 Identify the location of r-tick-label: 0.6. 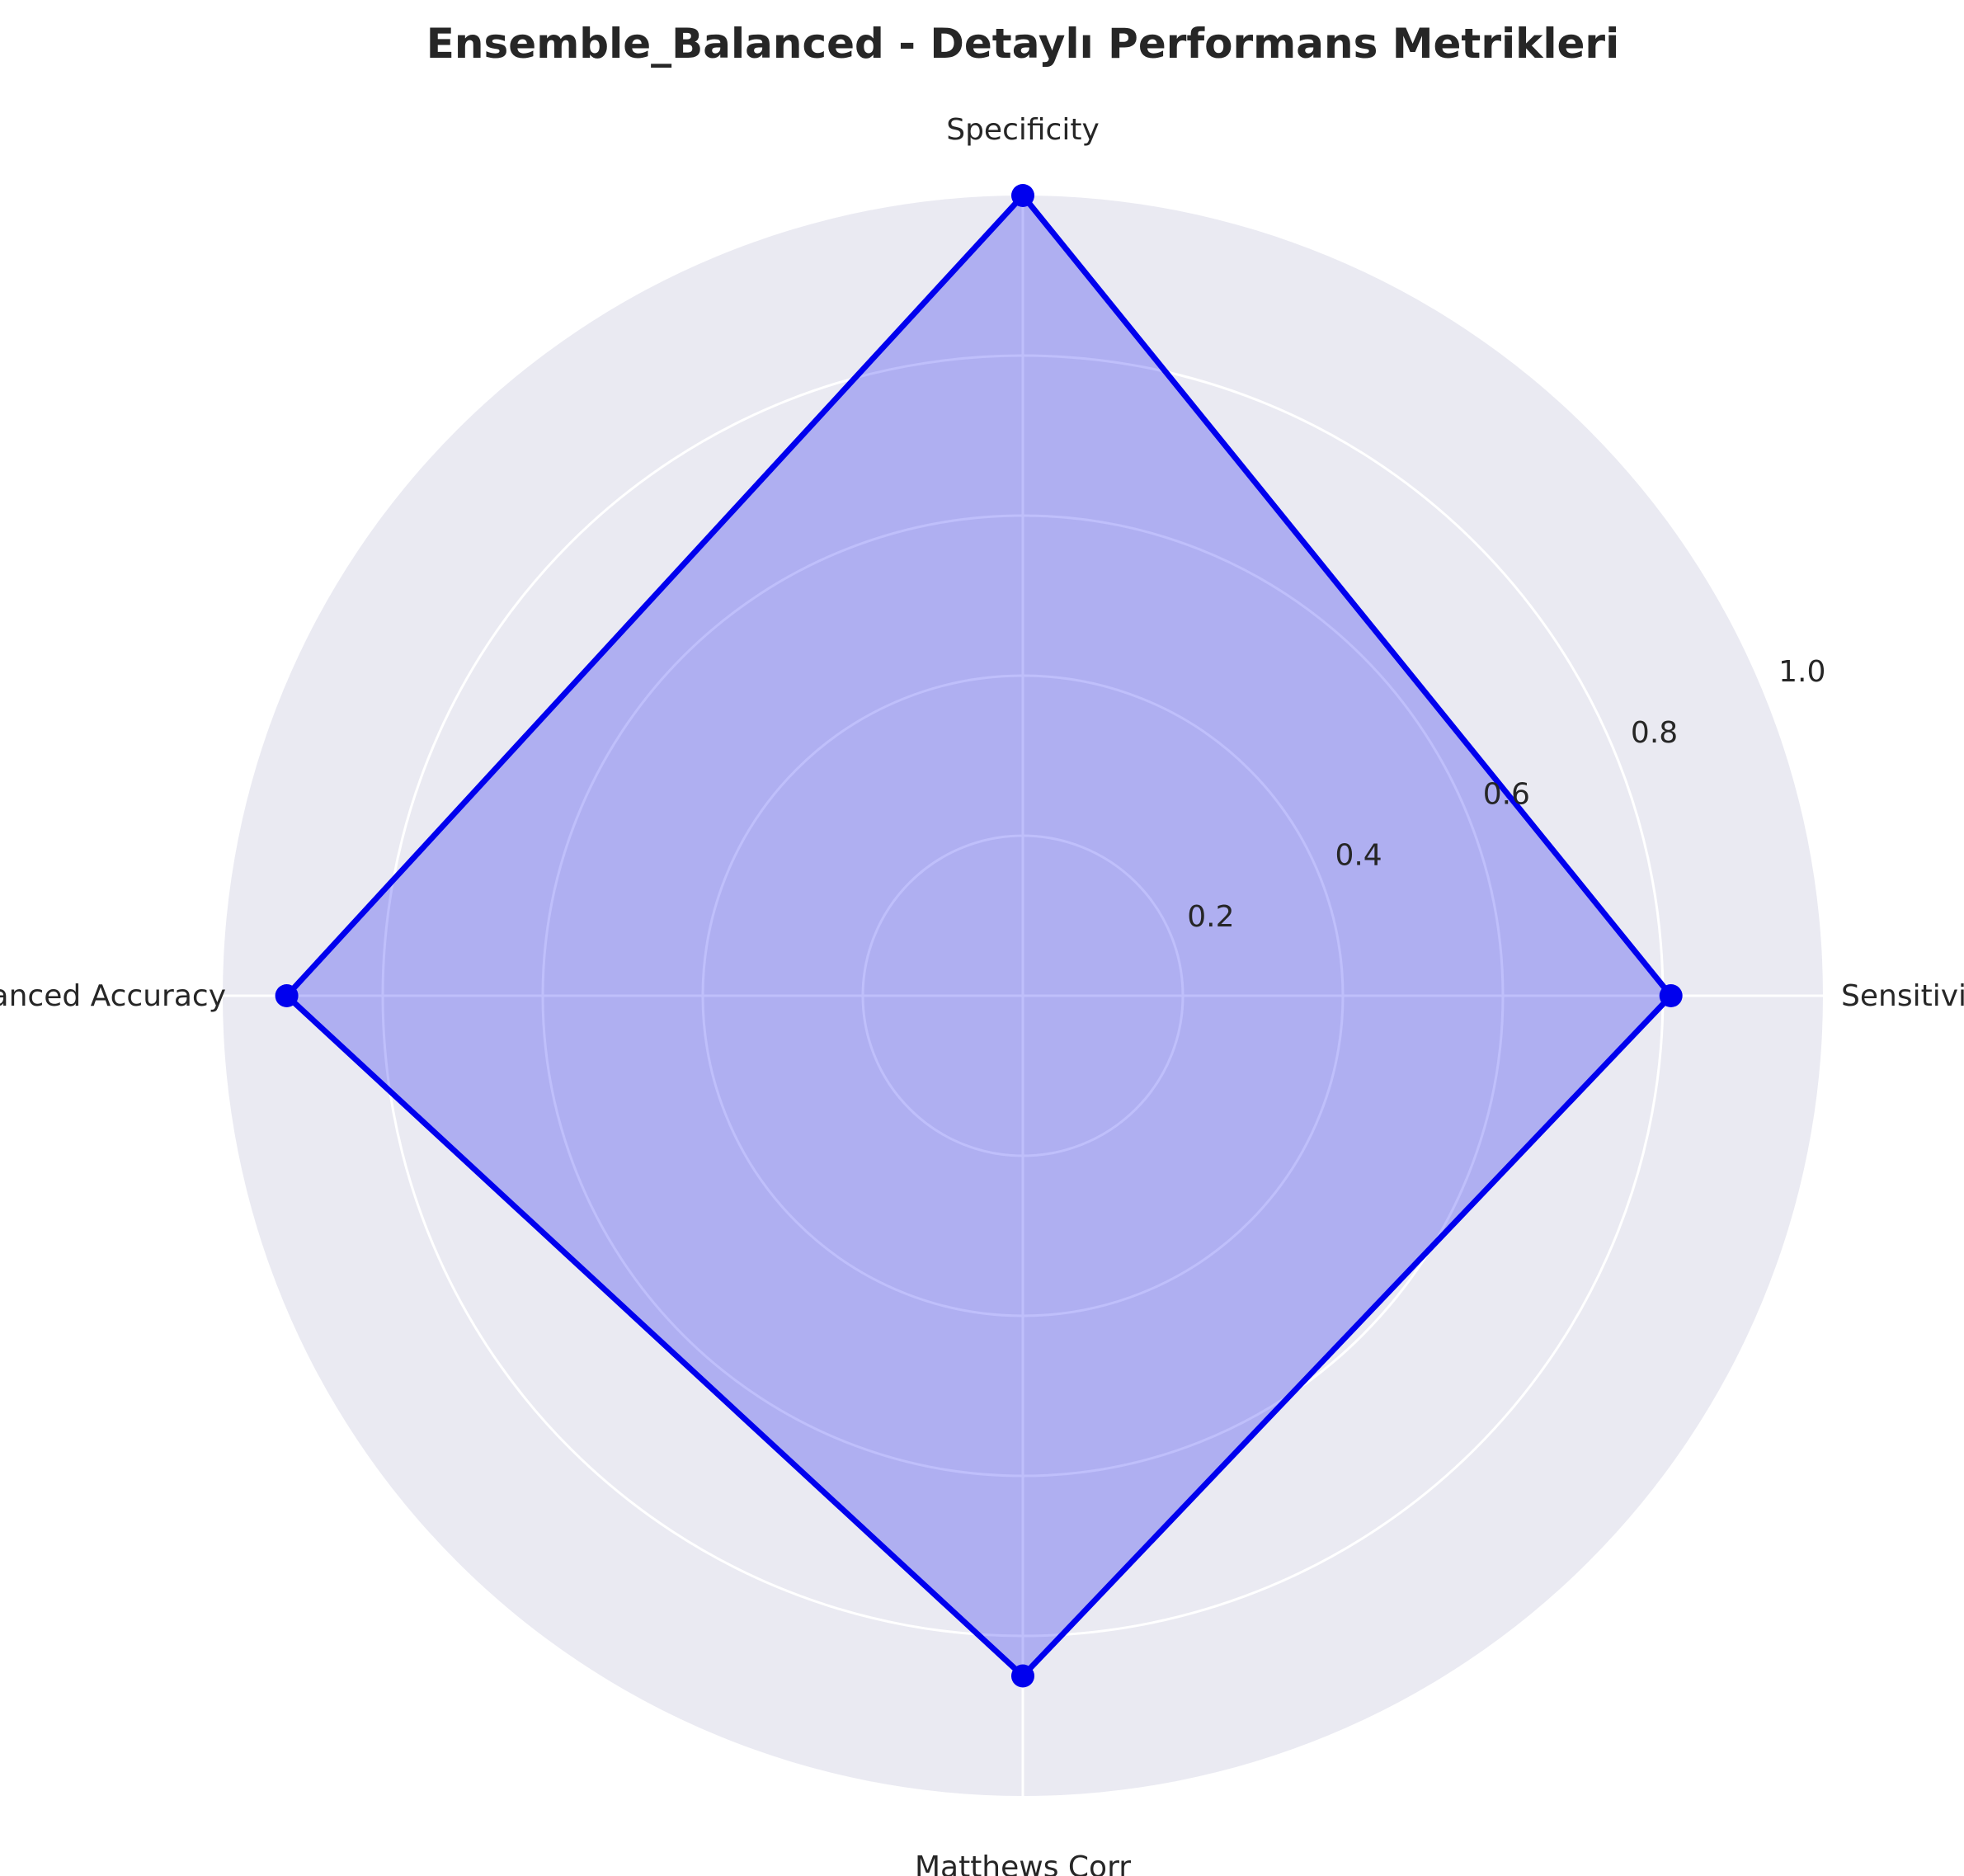
(1506, 794).